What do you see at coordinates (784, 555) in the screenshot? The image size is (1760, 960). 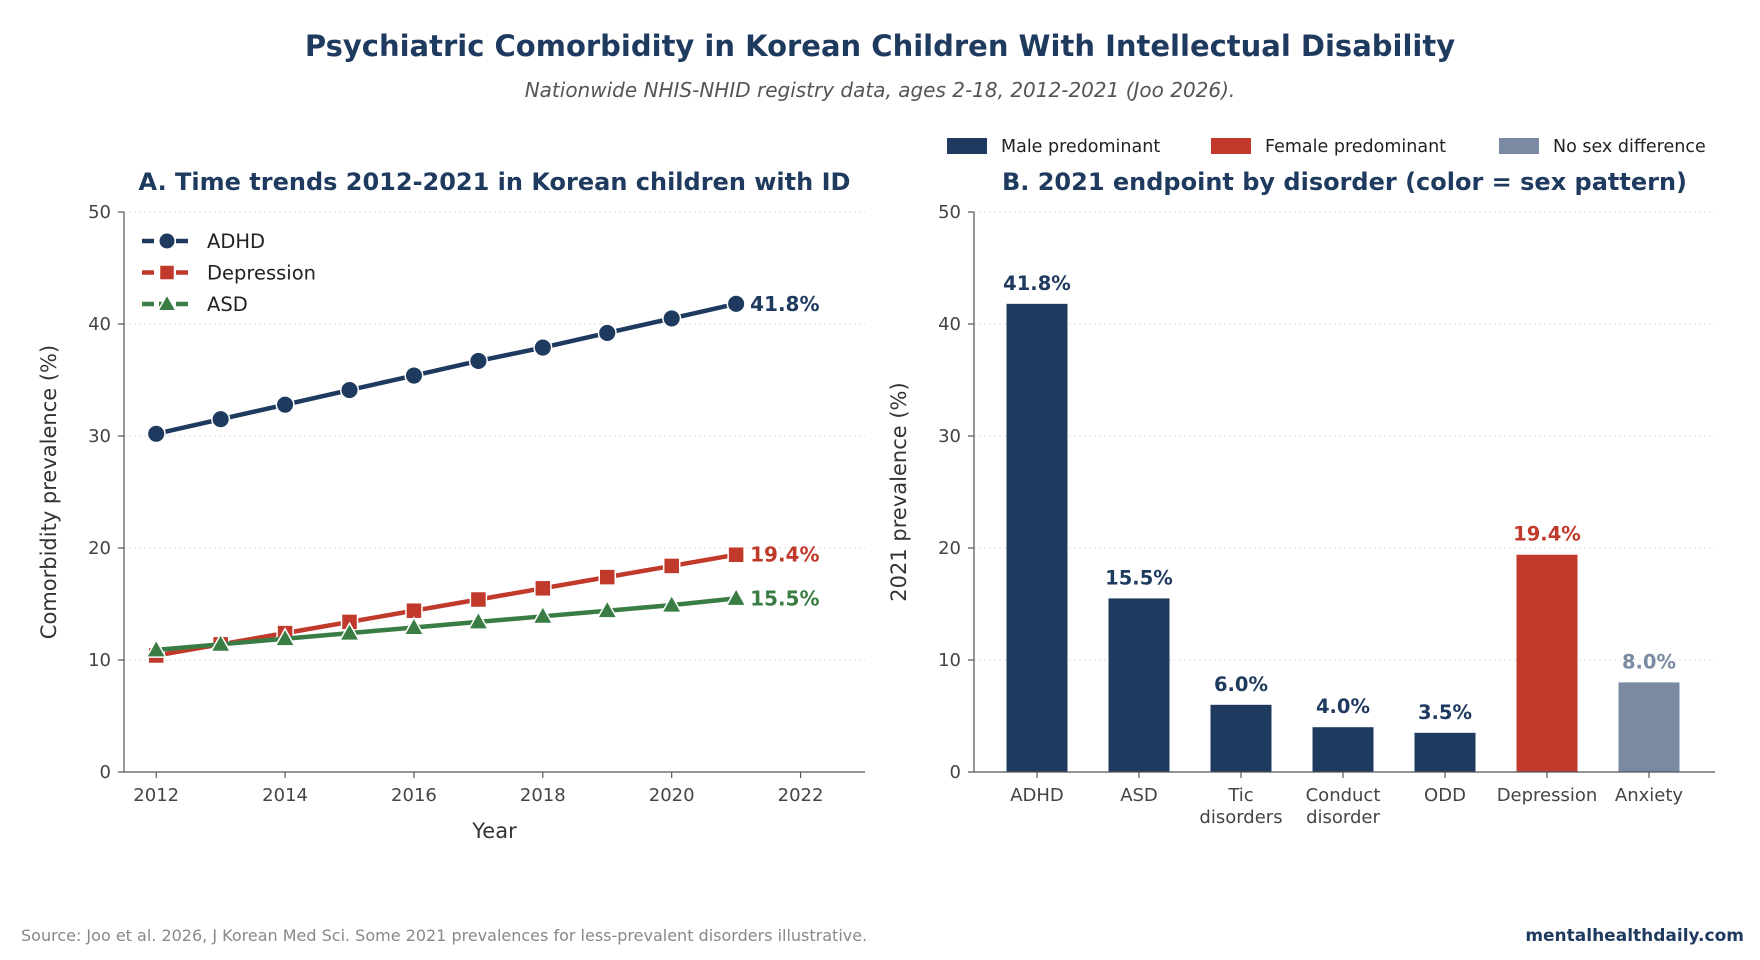 I see `end-value-label: 19.4%` at bounding box center [784, 555].